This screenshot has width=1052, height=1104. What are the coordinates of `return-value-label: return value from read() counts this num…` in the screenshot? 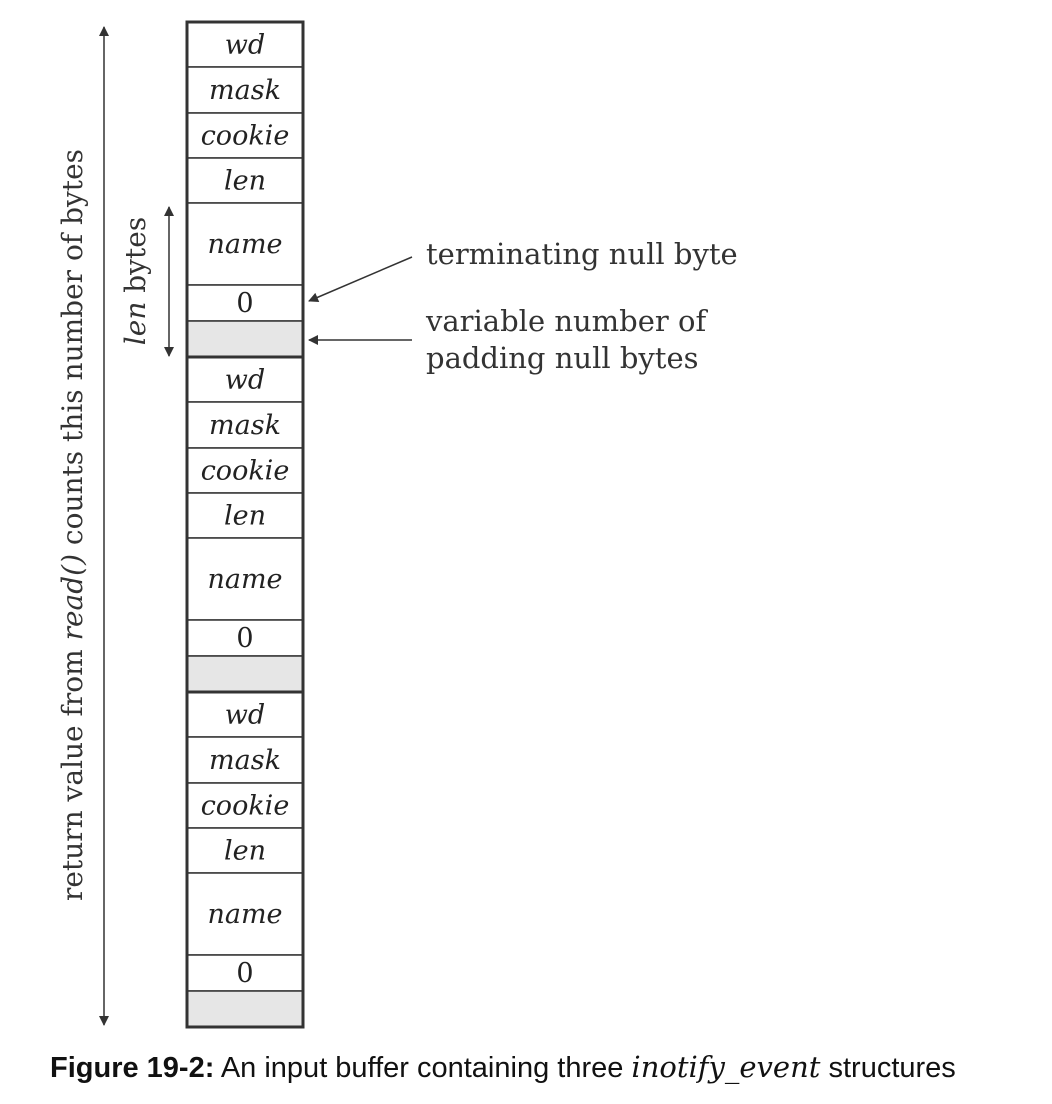 It's located at (72, 525).